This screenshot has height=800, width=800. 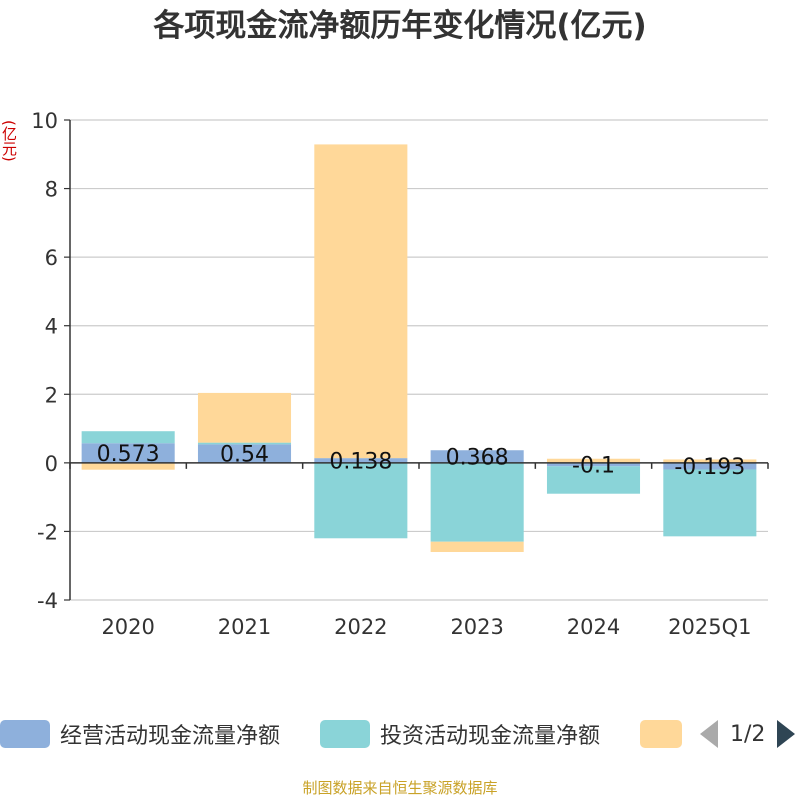 I want to click on bar-2-2023, so click(x=477, y=502).